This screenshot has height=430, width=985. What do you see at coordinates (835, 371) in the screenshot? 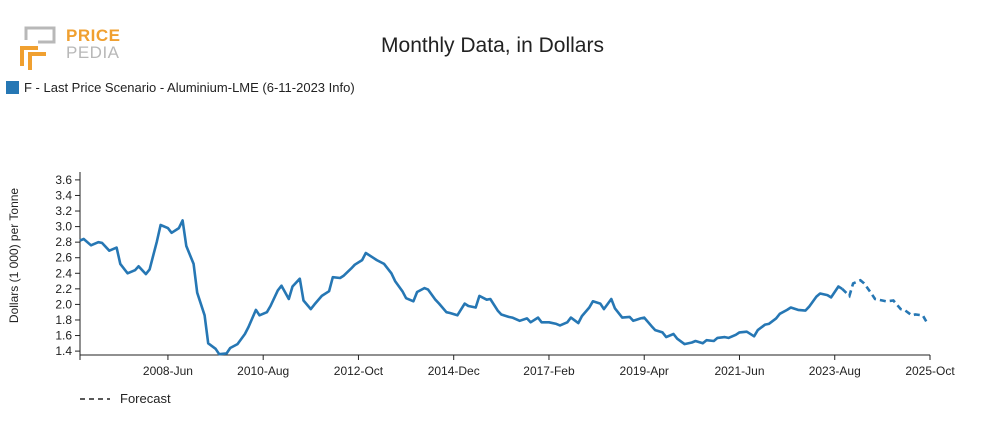
I see `x-tick-label: 2023-Aug` at bounding box center [835, 371].